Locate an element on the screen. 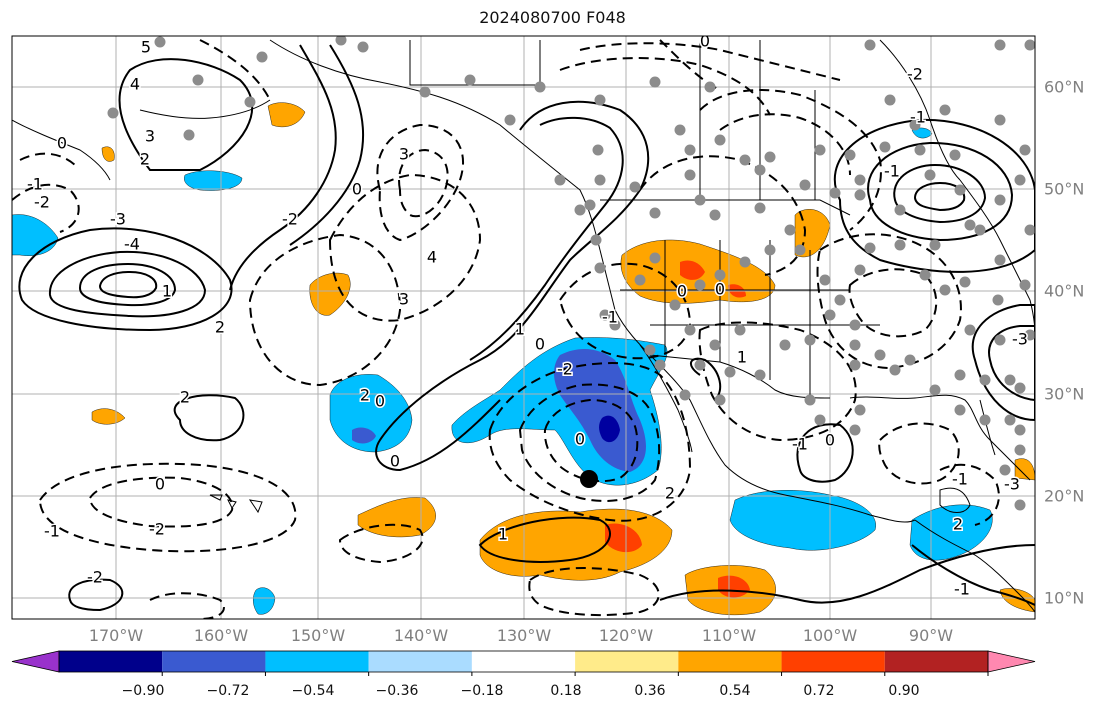 This screenshot has height=712, width=1105. contour-label: 5 is located at coordinates (146, 47).